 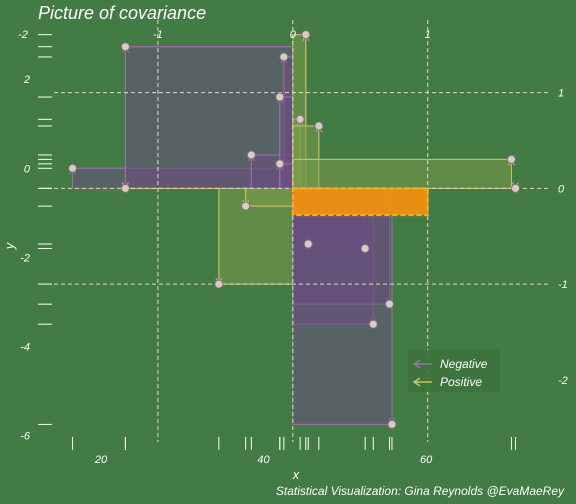 I want to click on top-tick-label-1: -1, so click(x=158, y=35).